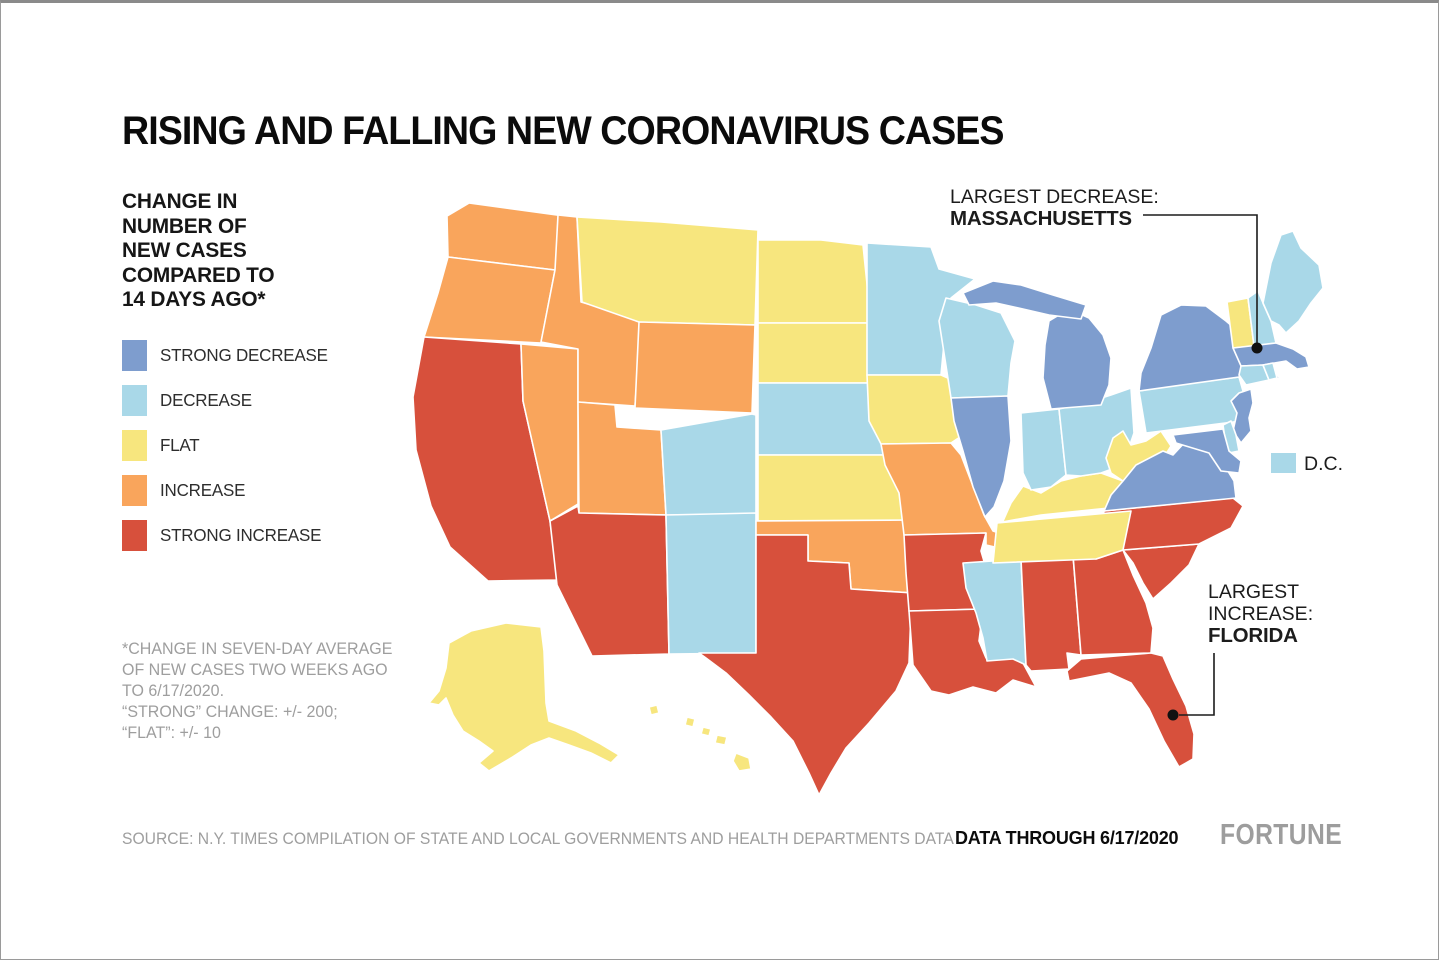 The height and width of the screenshot is (960, 1439). I want to click on massachusetts-callout-line, so click(1200, 278).